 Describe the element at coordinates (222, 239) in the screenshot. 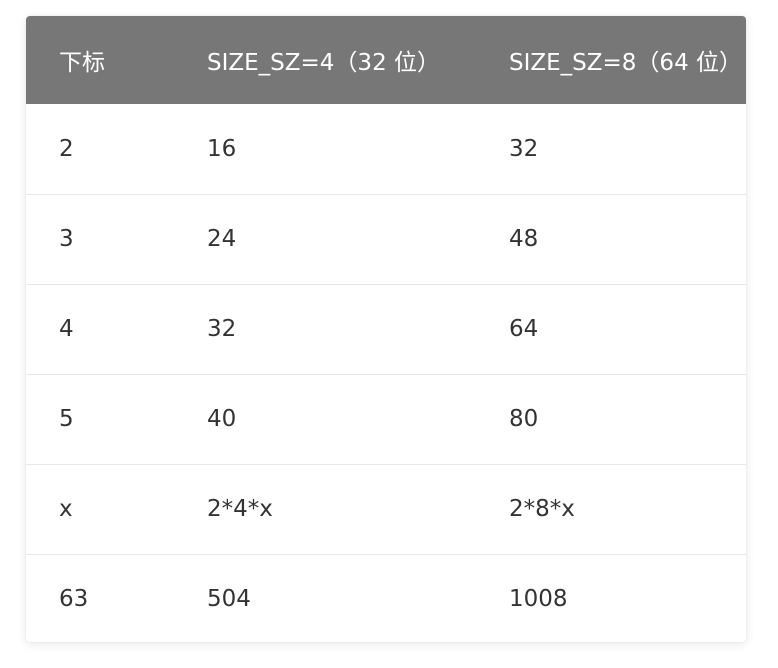

I see `cell-size-32: 24` at that location.